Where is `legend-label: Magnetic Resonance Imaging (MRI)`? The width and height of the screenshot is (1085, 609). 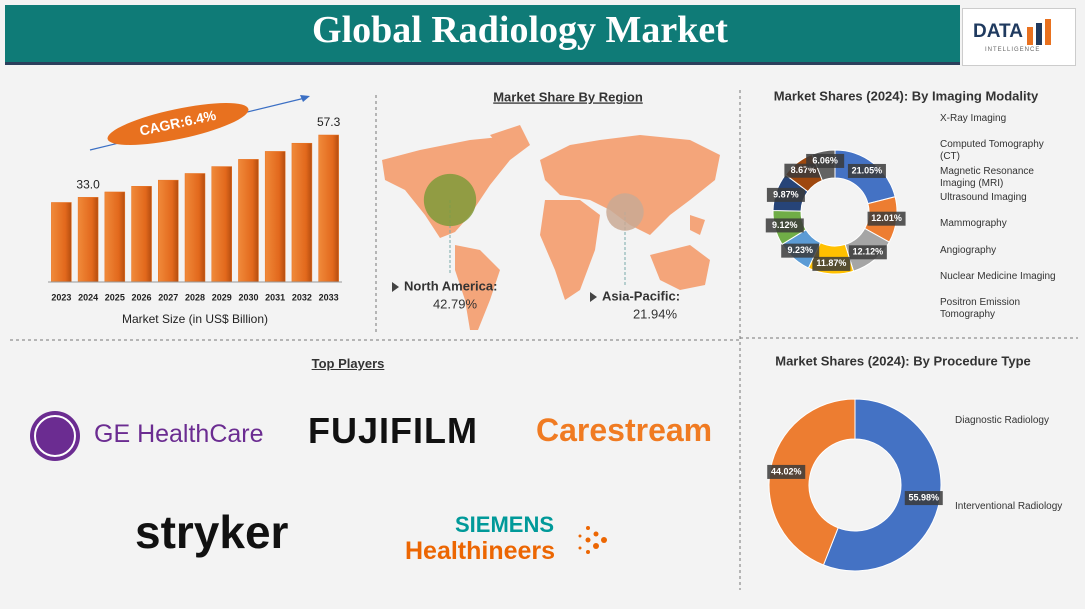
legend-label: Magnetic Resonance Imaging (MRI) is located at coordinates (987, 177).